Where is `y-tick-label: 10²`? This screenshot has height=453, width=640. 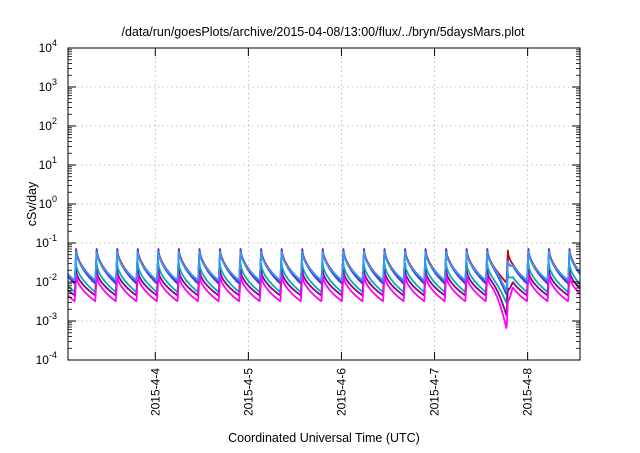 y-tick-label: 10² is located at coordinates (48, 124).